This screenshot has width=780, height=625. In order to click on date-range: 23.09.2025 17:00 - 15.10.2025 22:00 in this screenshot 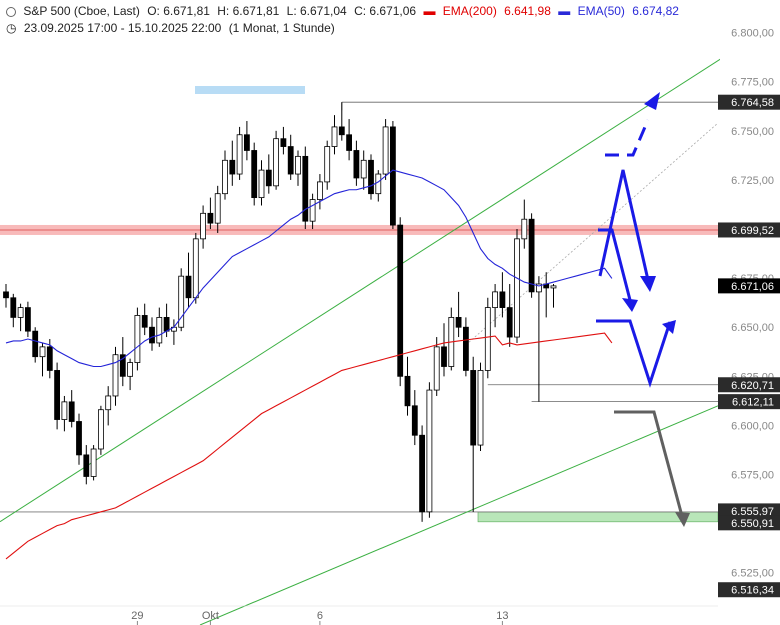, I will do `click(122, 28)`.